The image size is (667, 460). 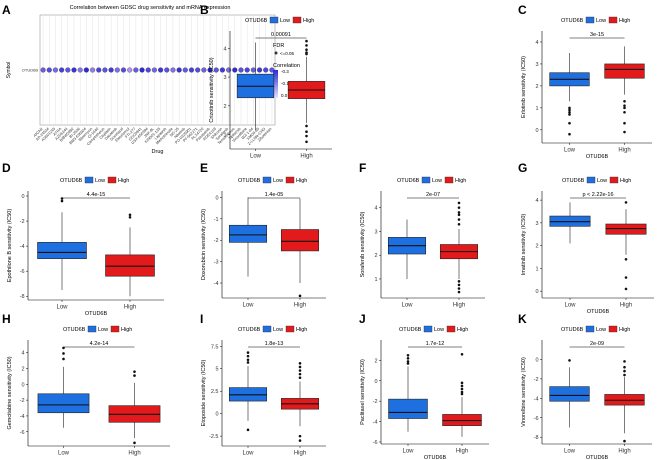 I want to click on legend-fdr-symbol, so click(x=276, y=53).